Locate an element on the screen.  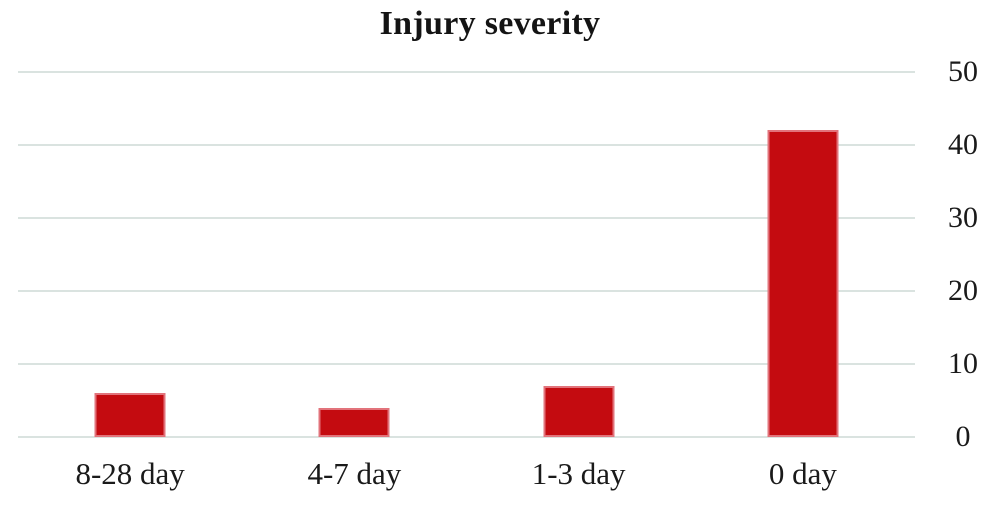
y-axis-tick-label: 10 is located at coordinates (963, 363).